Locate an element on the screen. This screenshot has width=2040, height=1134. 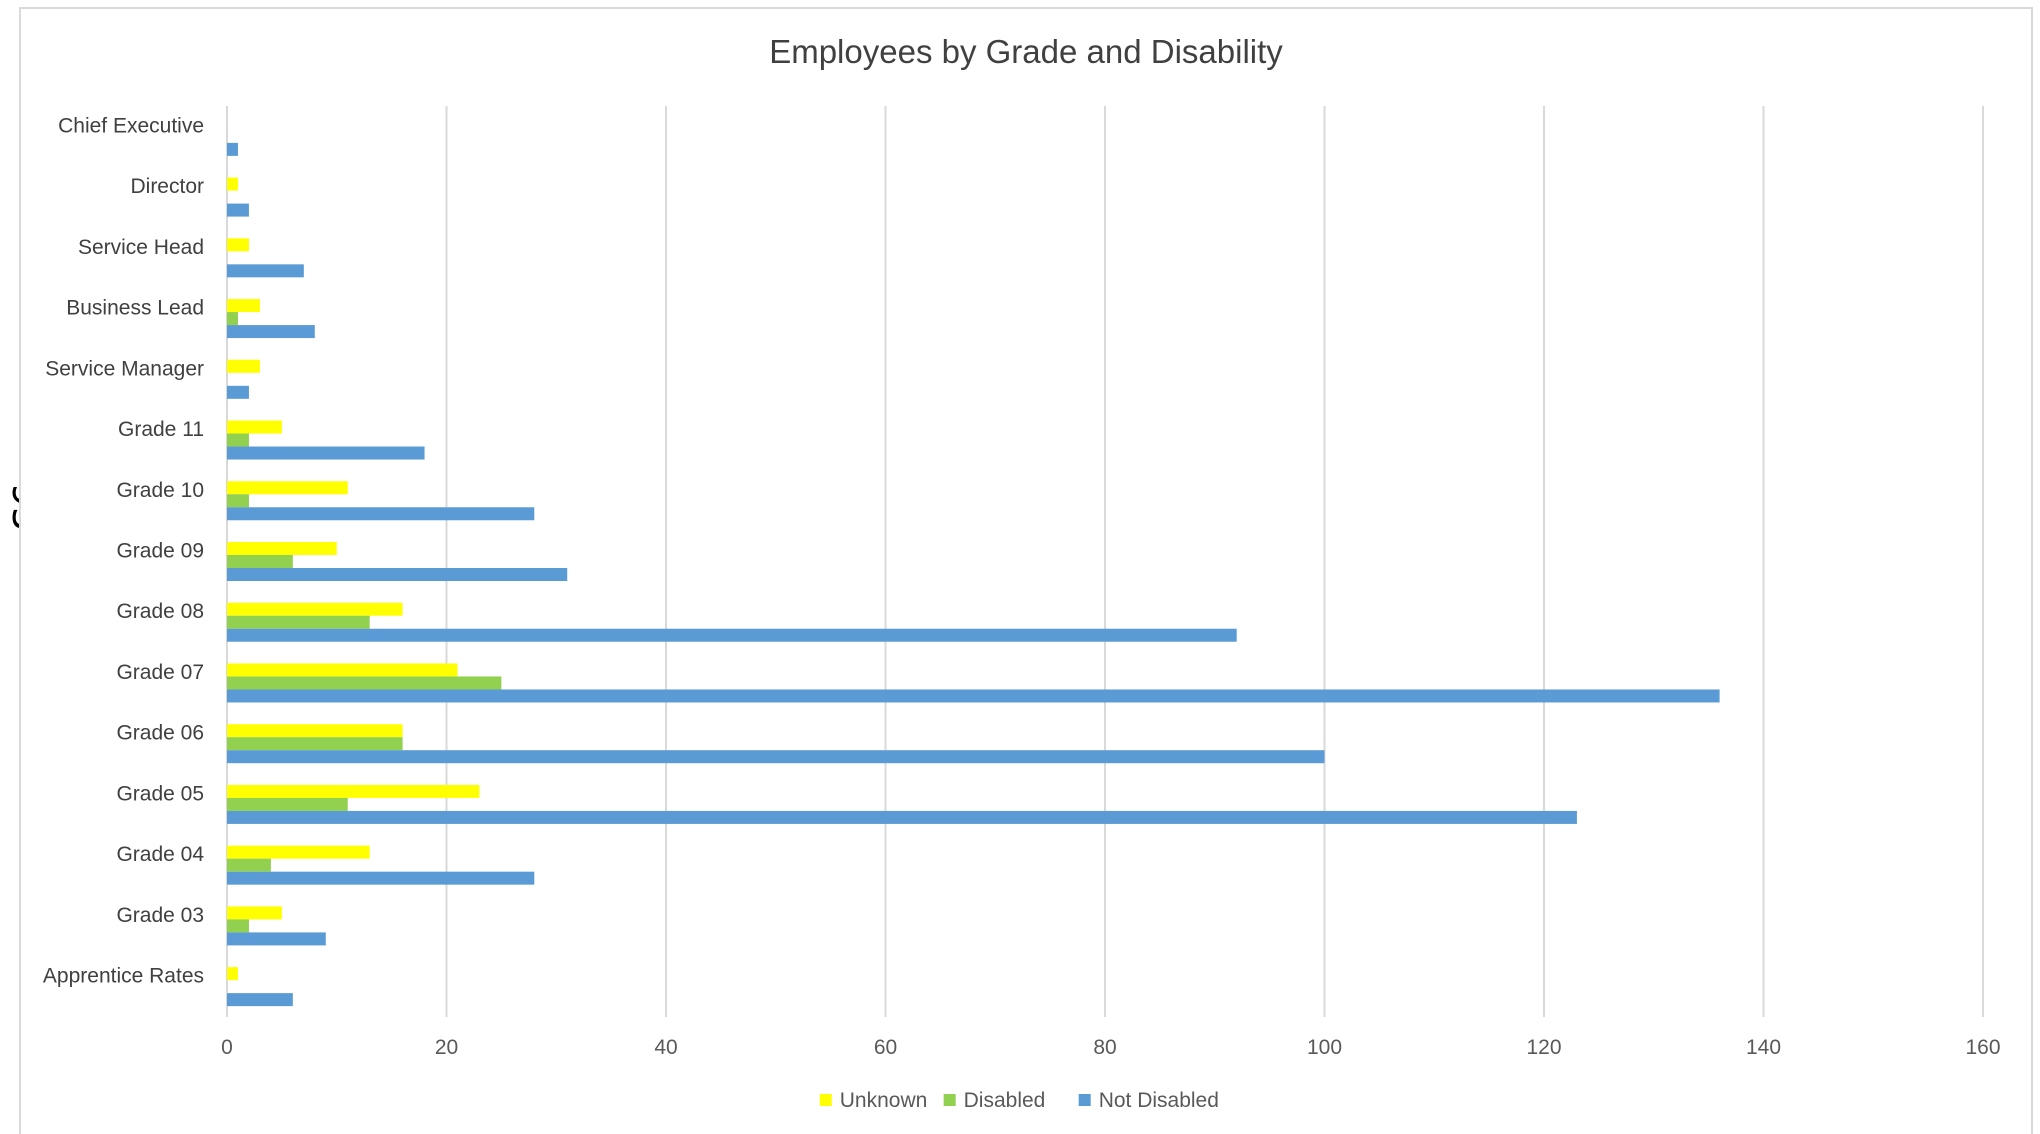
category-label: Grade 03 is located at coordinates (160, 915).